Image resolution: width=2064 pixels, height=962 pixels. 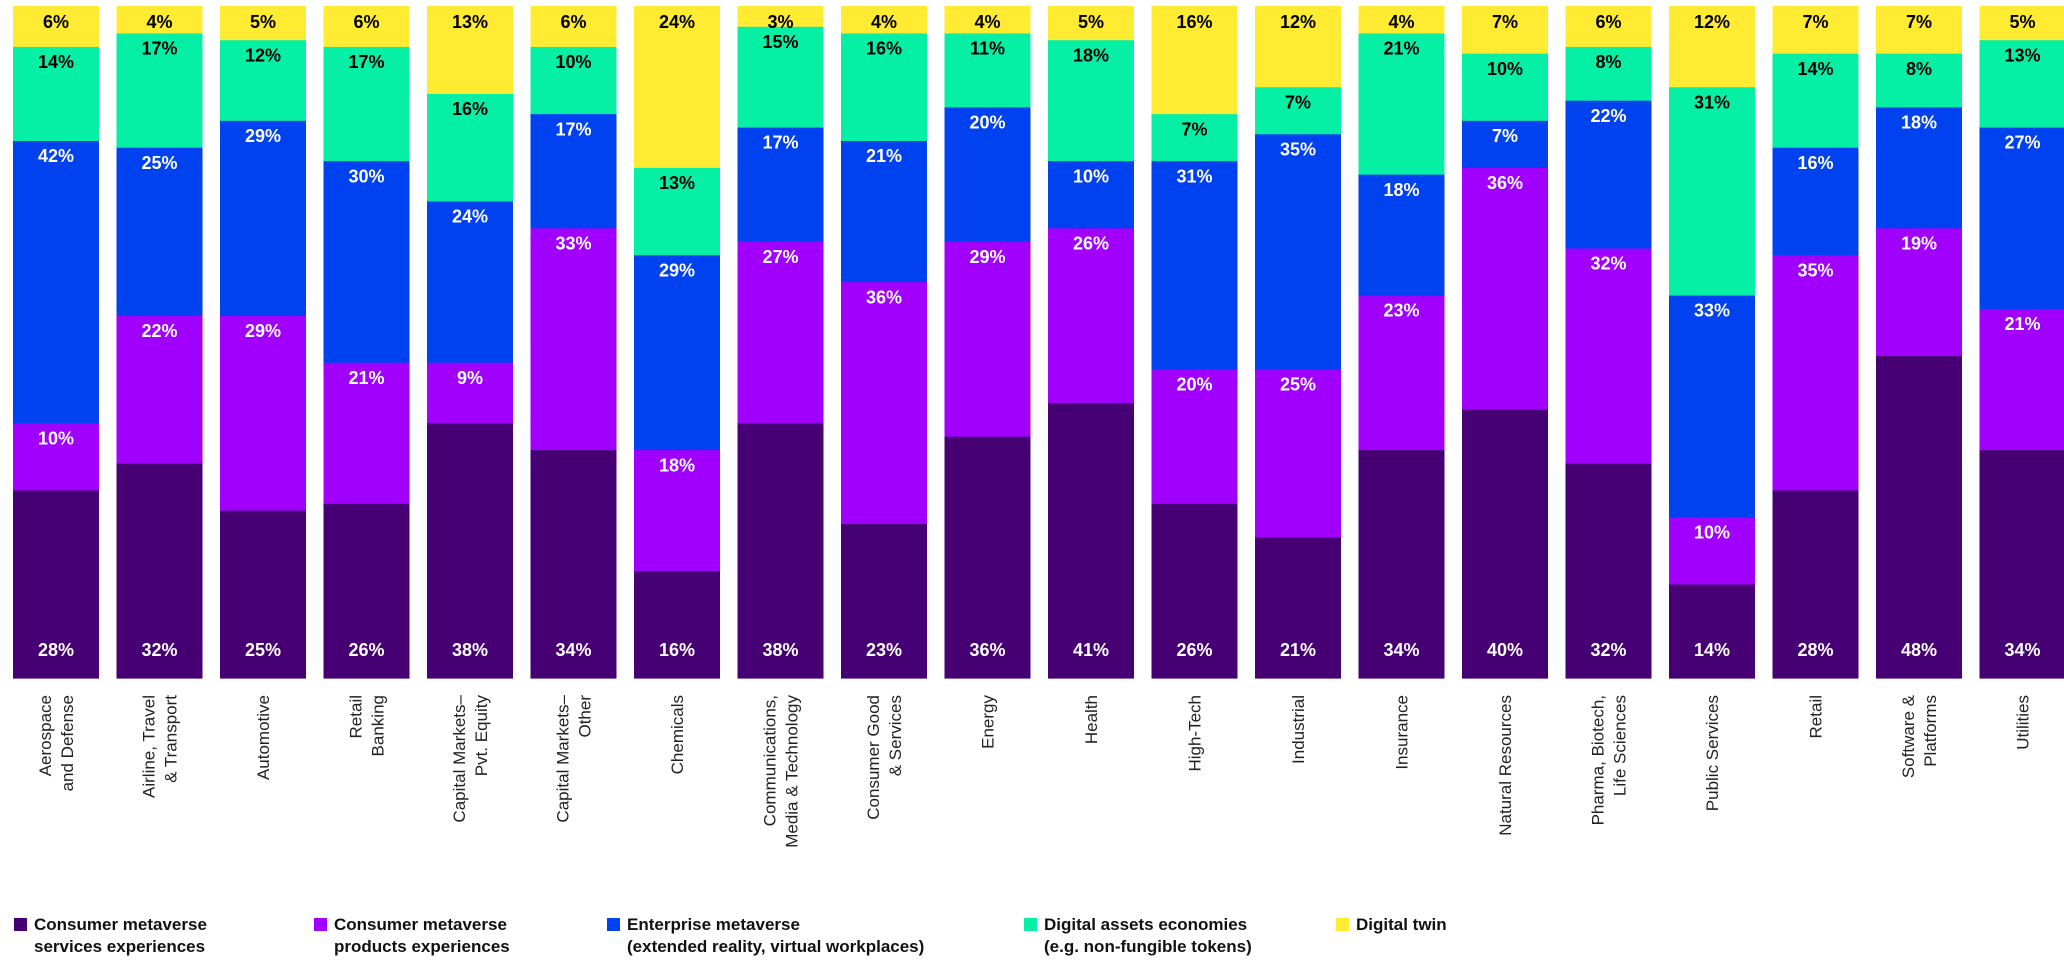 What do you see at coordinates (366, 176) in the screenshot?
I see `data-label-4-series-3: 30%` at bounding box center [366, 176].